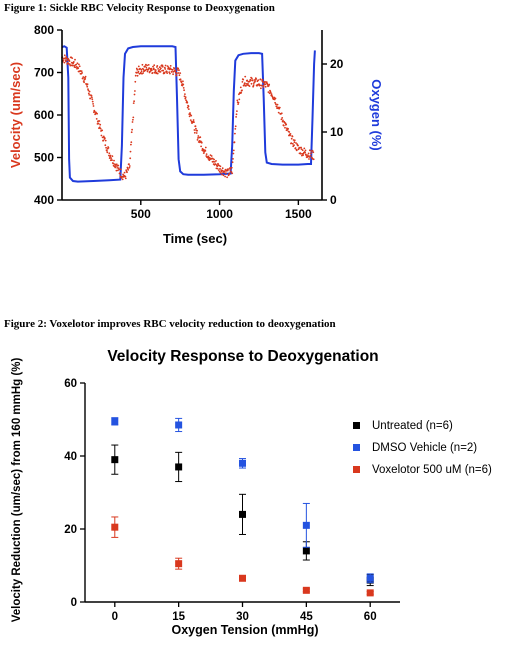  What do you see at coordinates (188, 114) in the screenshot?
I see `oxygen-series-line` at bounding box center [188, 114].